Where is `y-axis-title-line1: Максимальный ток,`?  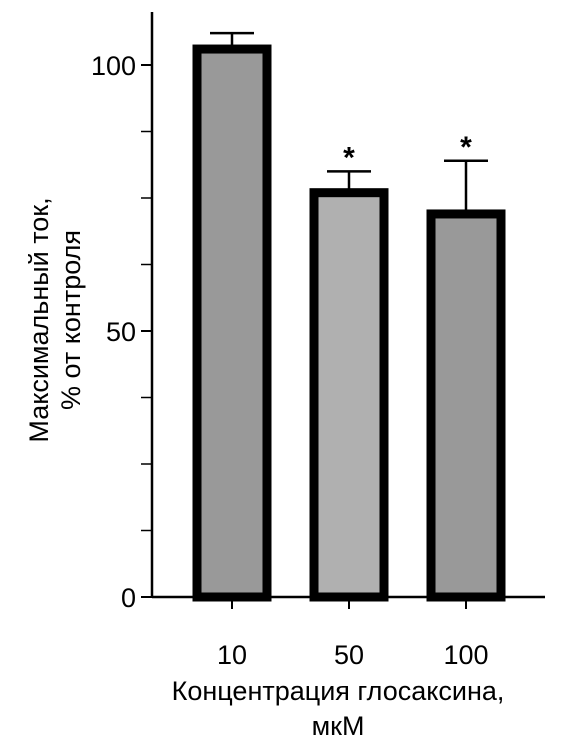
y-axis-title-line1: Максимальный ток, is located at coordinates (39, 319).